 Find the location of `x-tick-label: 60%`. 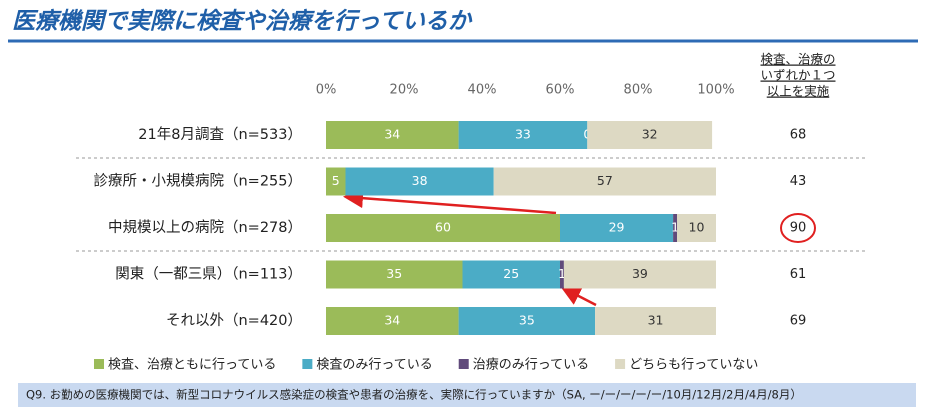

x-tick-label: 60% is located at coordinates (560, 90).